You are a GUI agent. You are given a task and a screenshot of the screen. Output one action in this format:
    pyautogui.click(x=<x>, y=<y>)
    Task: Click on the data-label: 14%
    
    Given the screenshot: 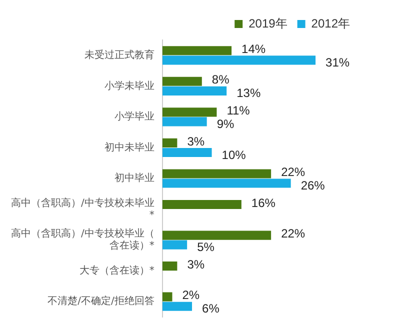 What is the action you would take?
    pyautogui.click(x=254, y=49)
    